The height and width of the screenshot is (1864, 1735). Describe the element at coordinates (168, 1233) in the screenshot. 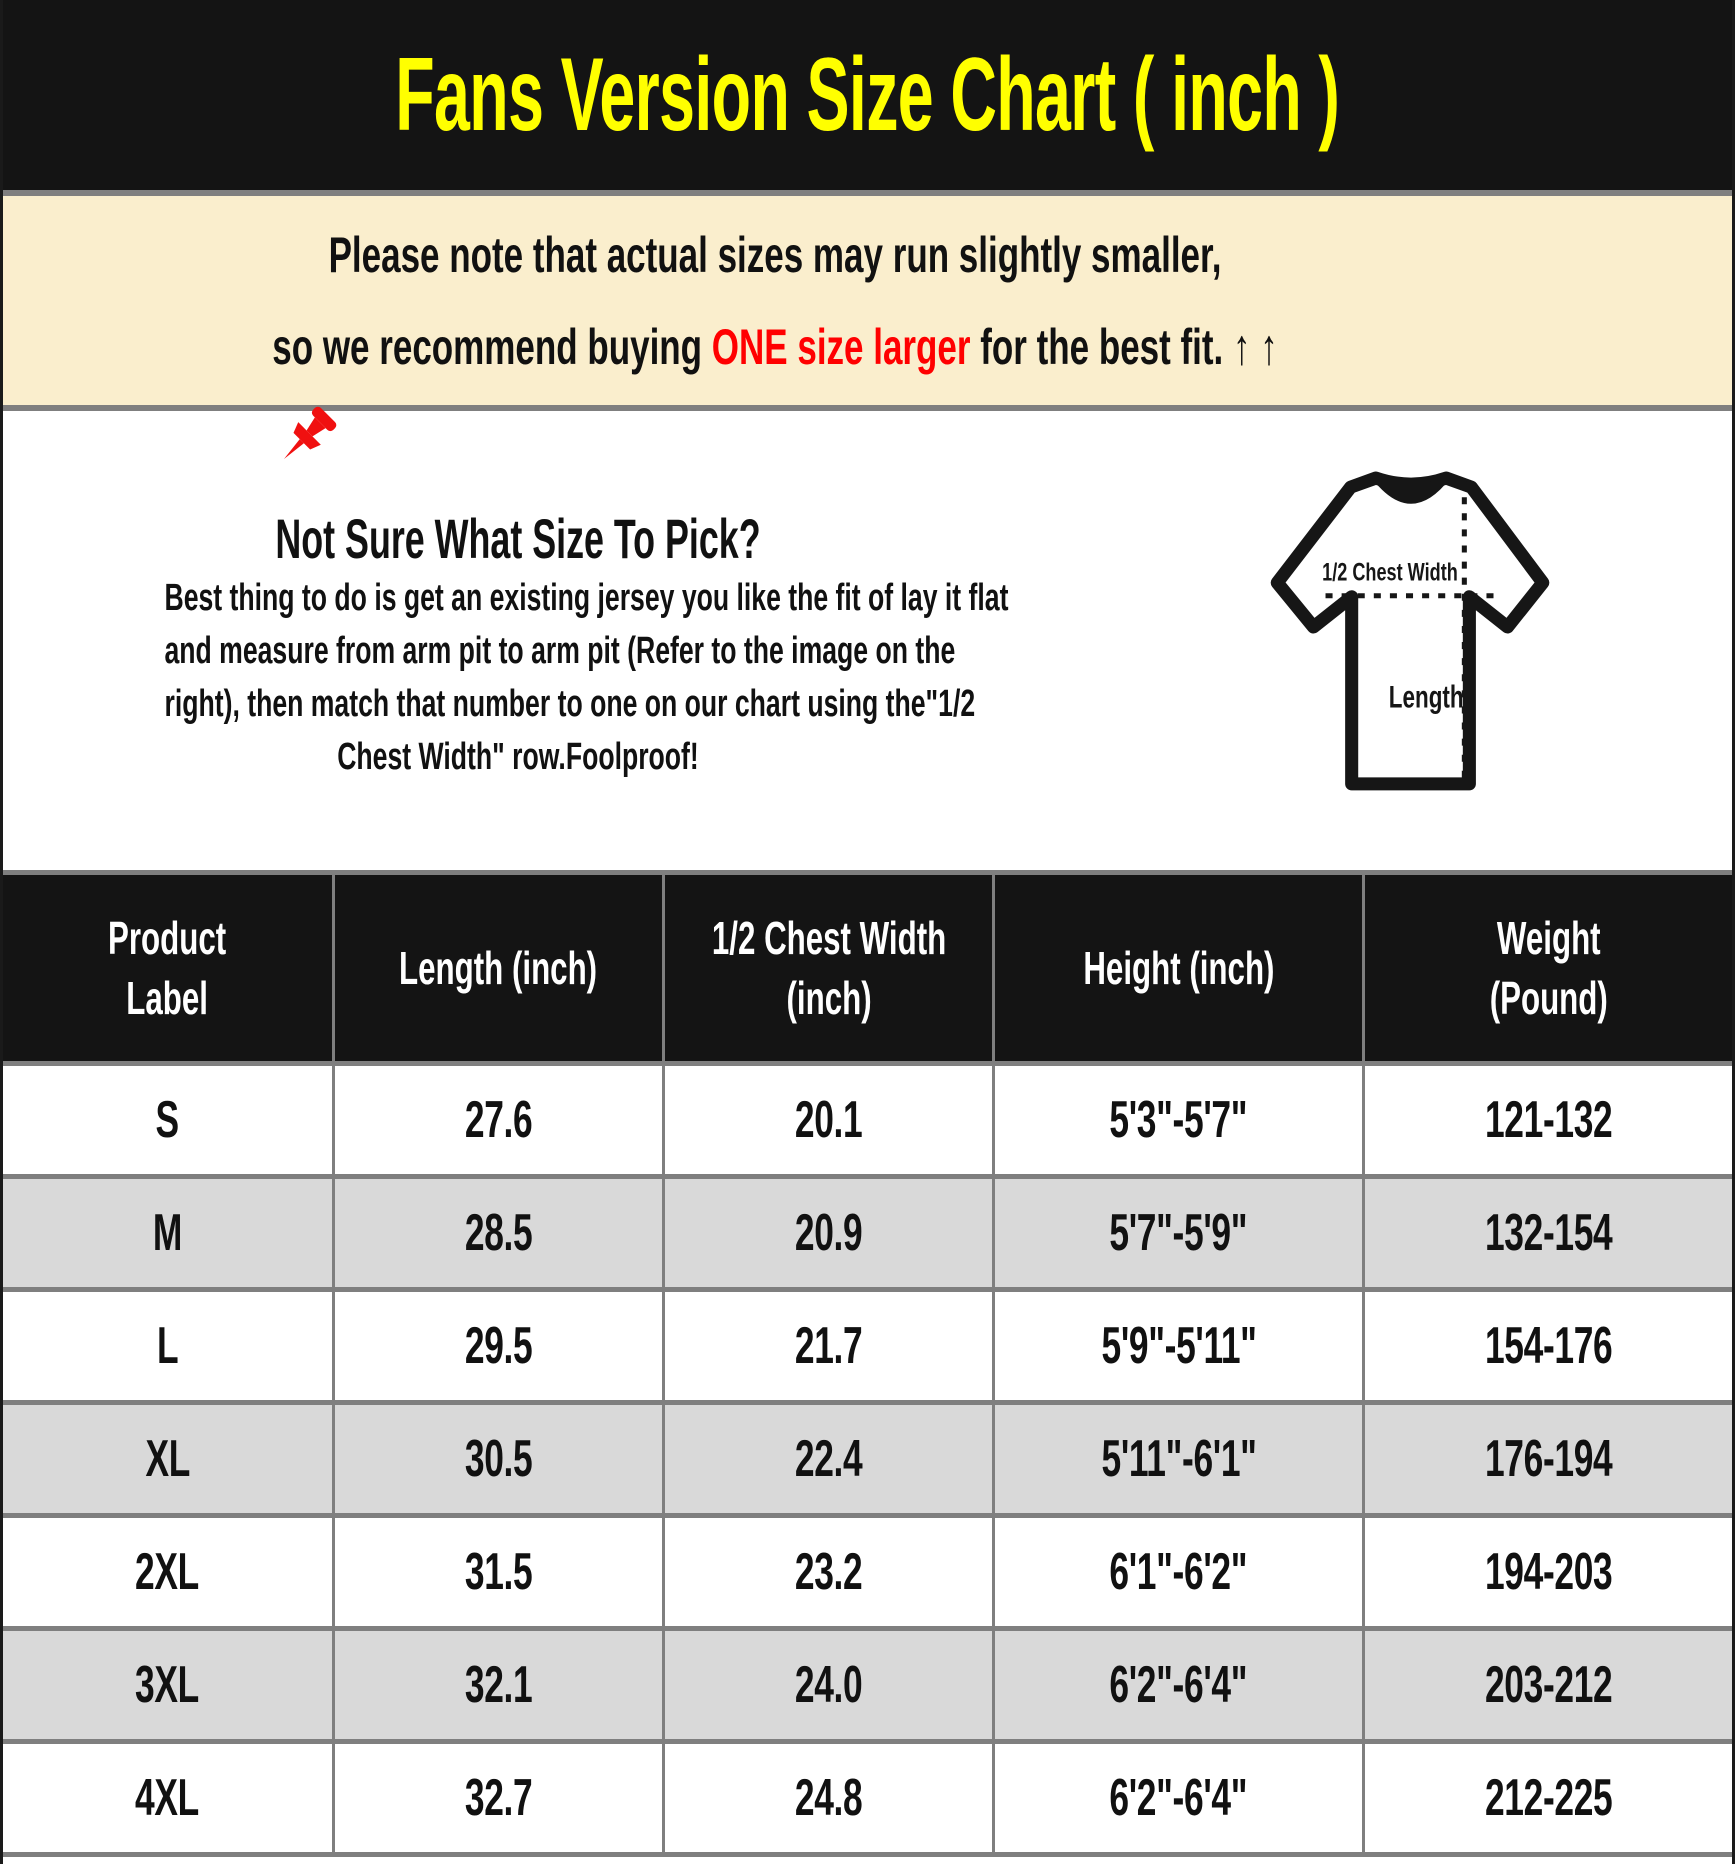

I see `table-cell: M` at that location.